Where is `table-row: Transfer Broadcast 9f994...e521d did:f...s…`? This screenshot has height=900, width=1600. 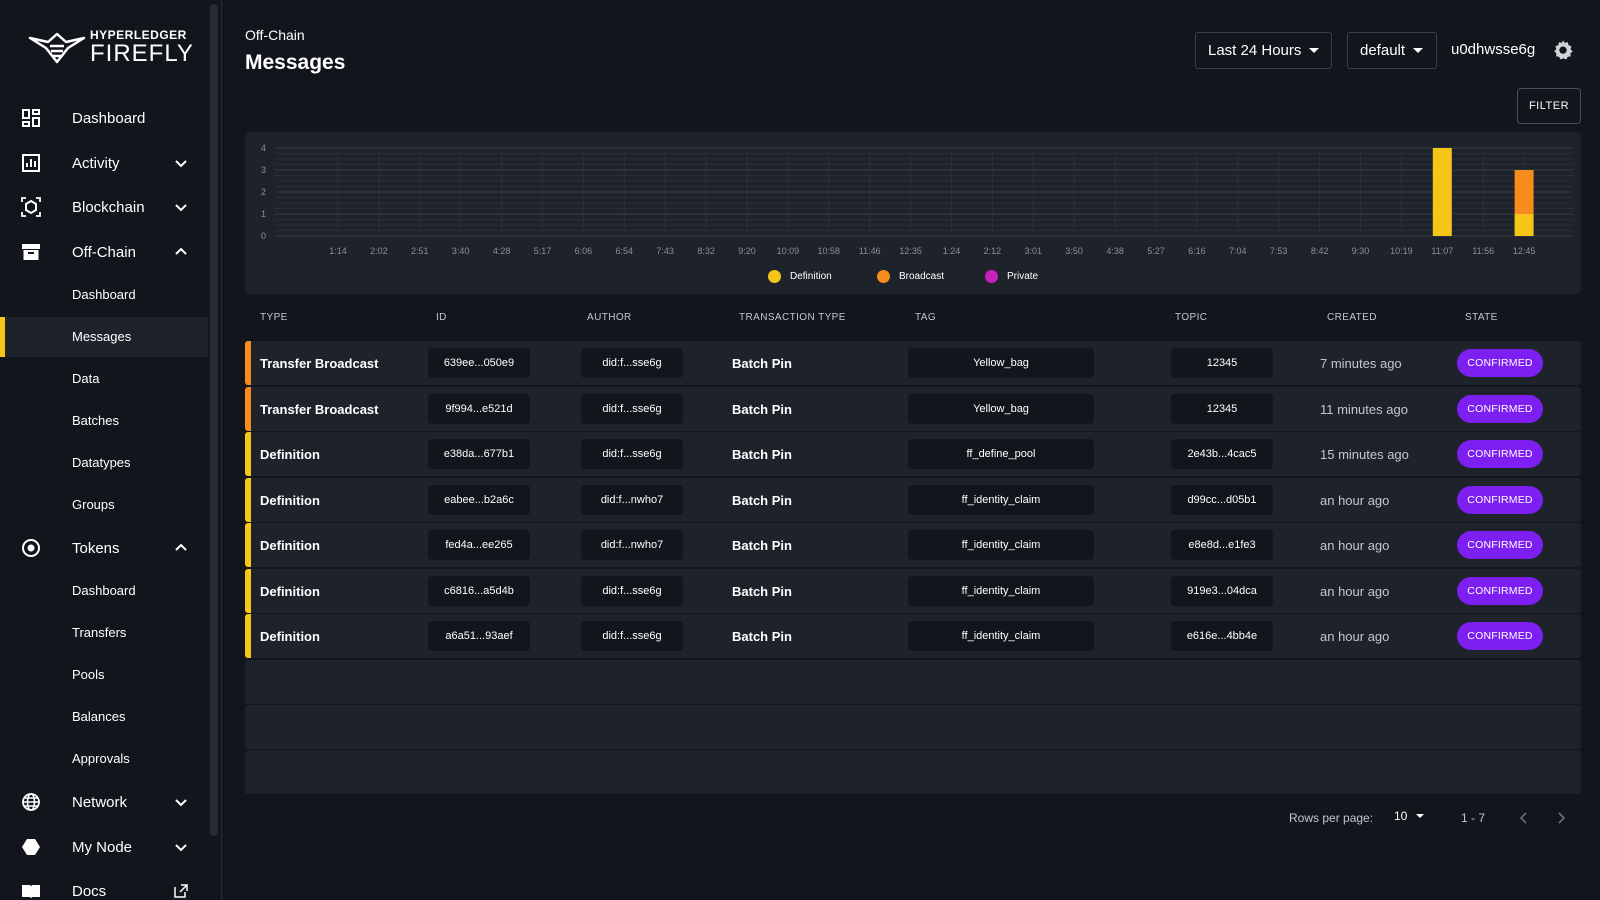
table-row: Transfer Broadcast 9f994...e521d did:f...s… is located at coordinates (913, 408).